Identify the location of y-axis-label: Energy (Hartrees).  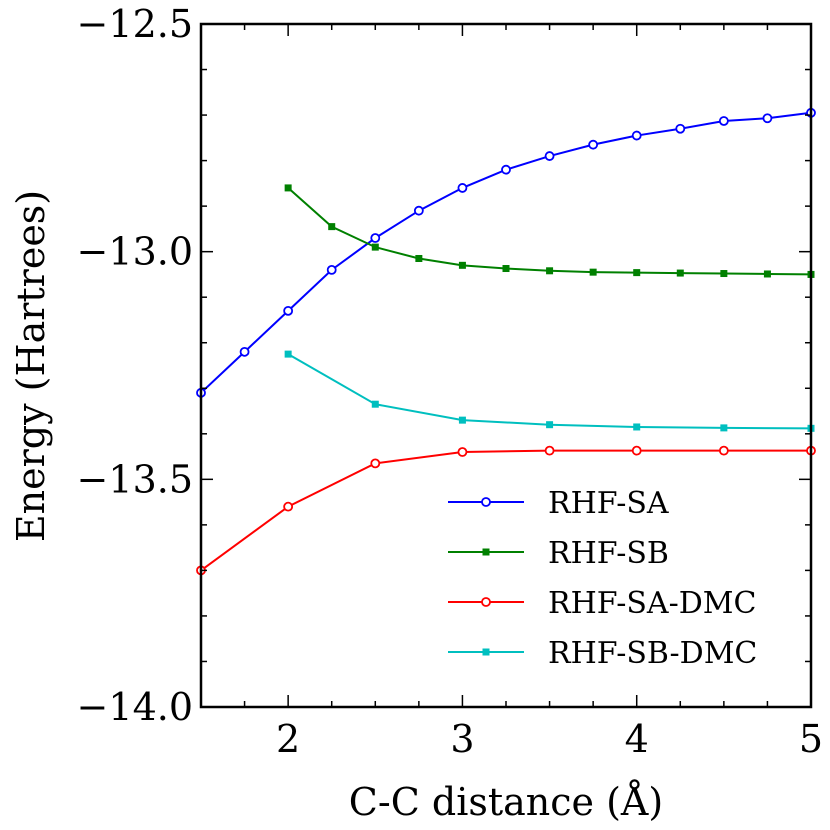
(31, 366).